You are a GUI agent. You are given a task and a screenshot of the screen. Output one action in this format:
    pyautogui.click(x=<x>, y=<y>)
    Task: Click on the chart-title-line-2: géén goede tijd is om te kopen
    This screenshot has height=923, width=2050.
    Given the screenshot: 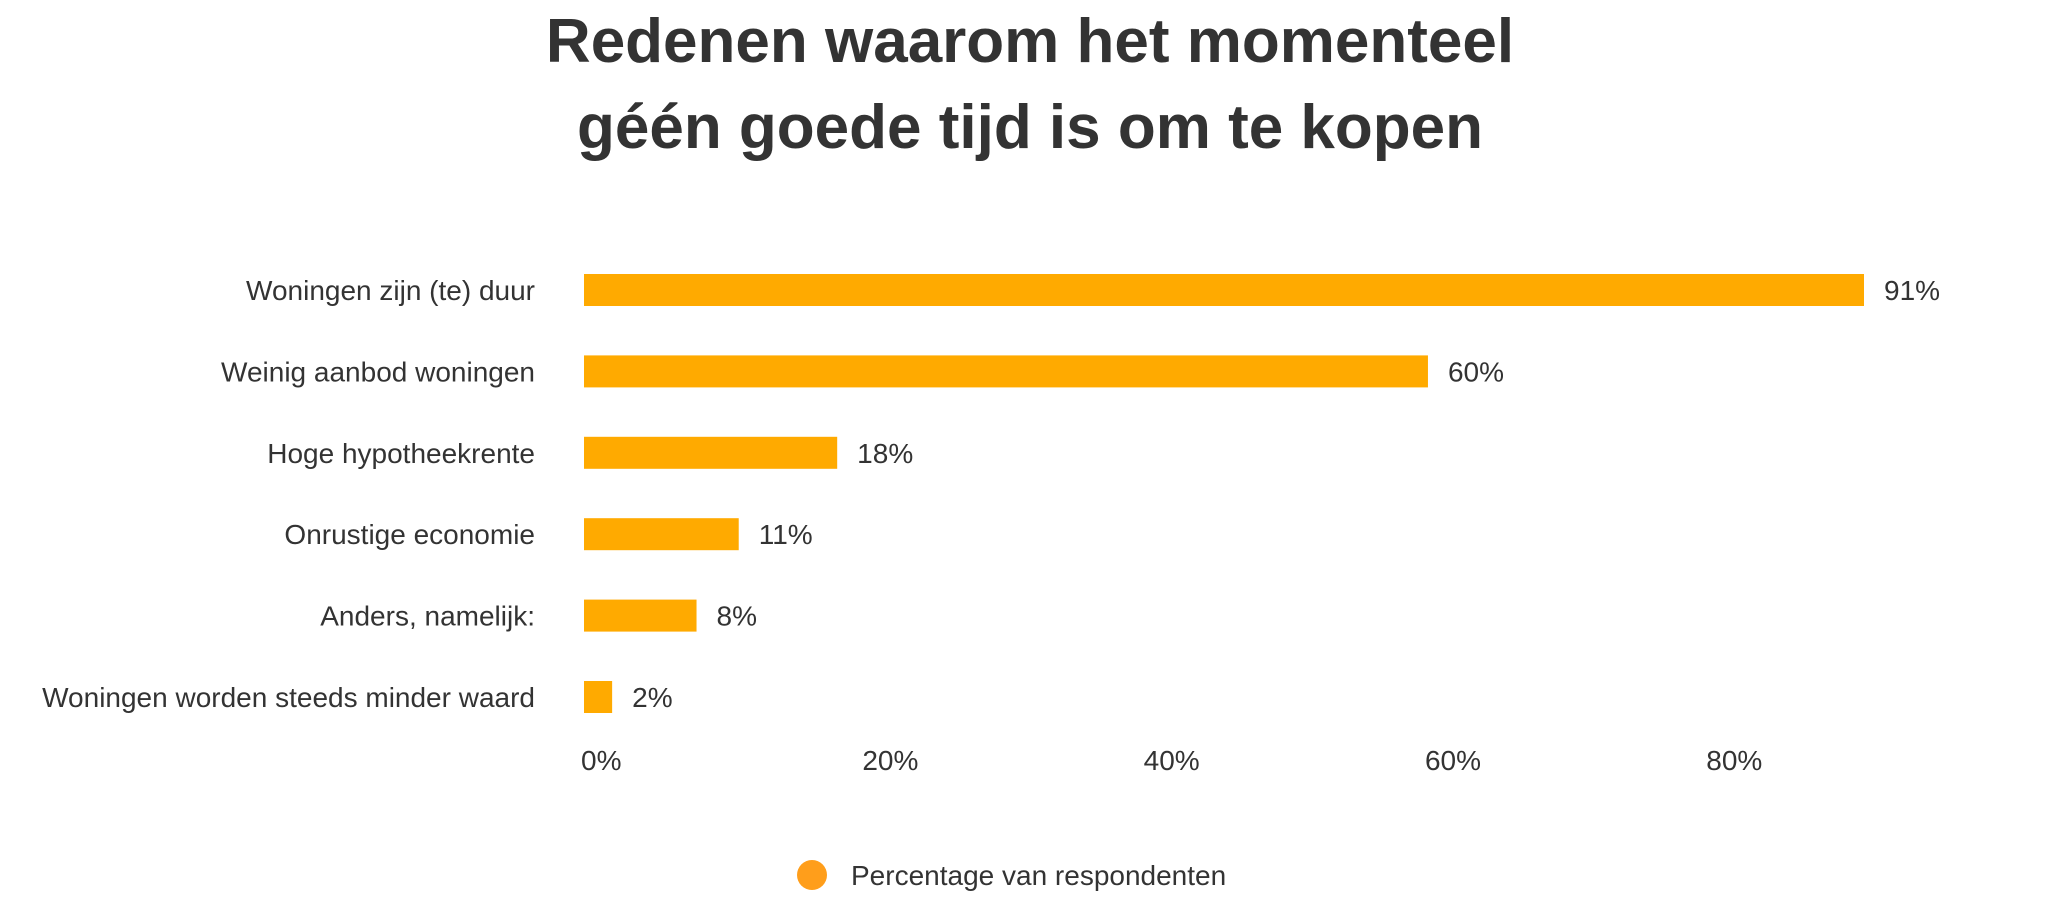 What is the action you would take?
    pyautogui.click(x=1030, y=127)
    